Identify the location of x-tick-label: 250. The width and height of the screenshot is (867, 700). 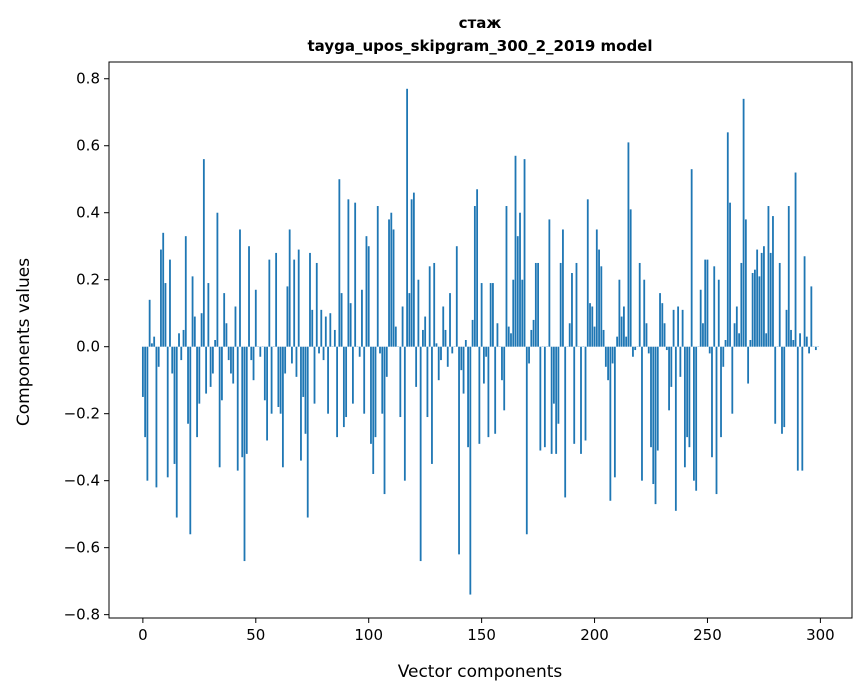
(707, 635).